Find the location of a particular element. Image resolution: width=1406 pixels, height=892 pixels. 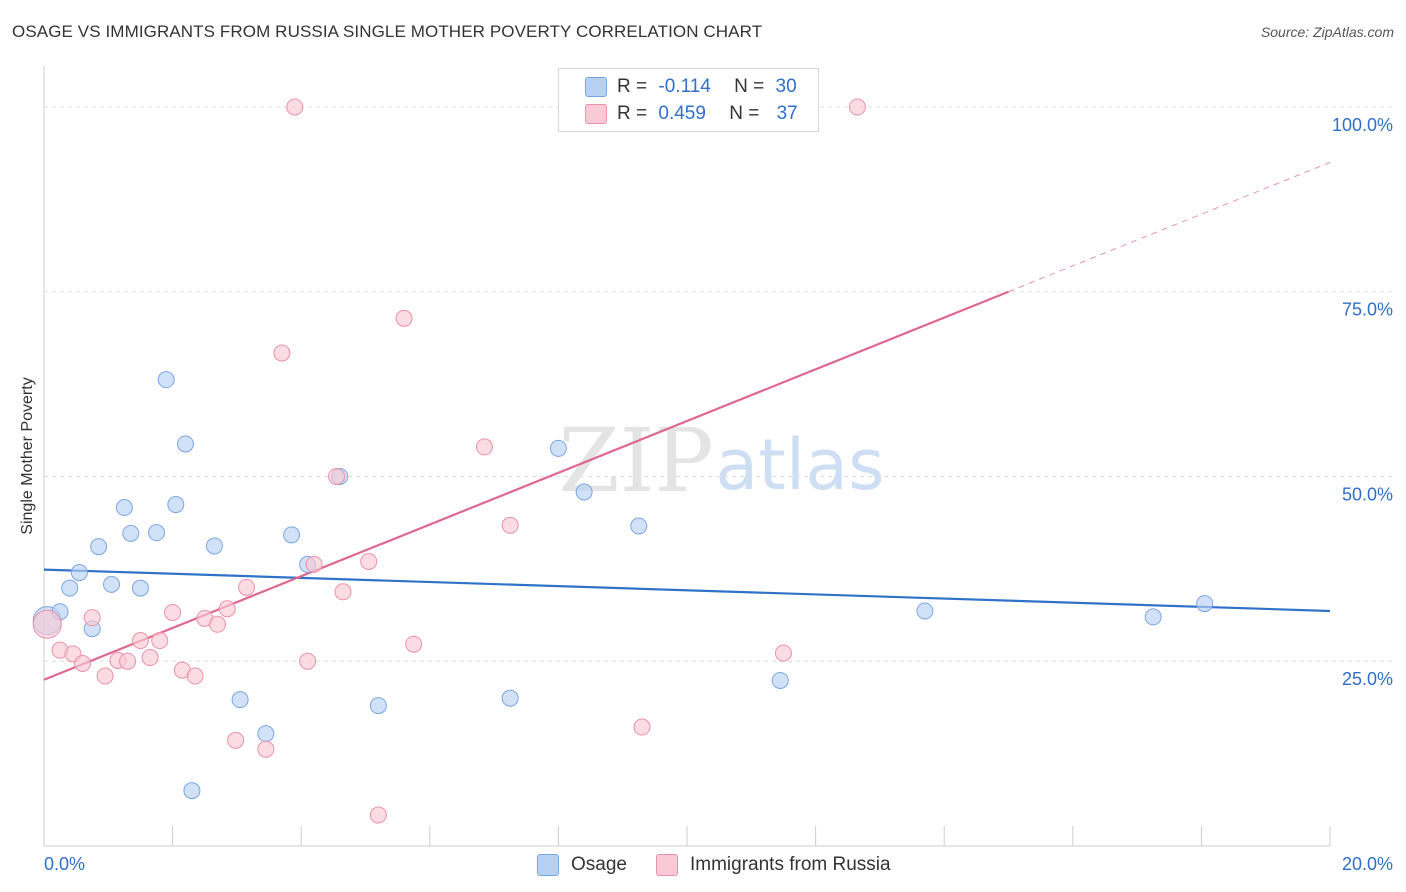

correlation-legend: R = -0.114 N = 30 R = 0.459 N = 37 is located at coordinates (688, 100).